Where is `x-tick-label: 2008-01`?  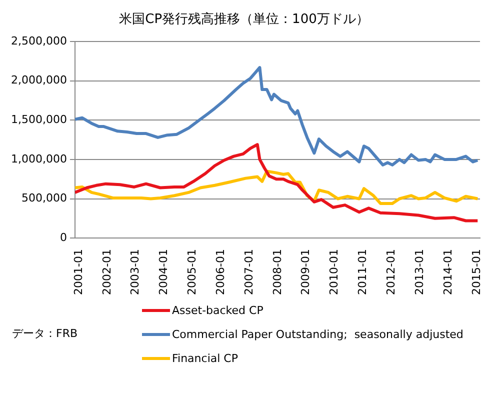 x-tick-label: 2008-01 is located at coordinates (277, 272).